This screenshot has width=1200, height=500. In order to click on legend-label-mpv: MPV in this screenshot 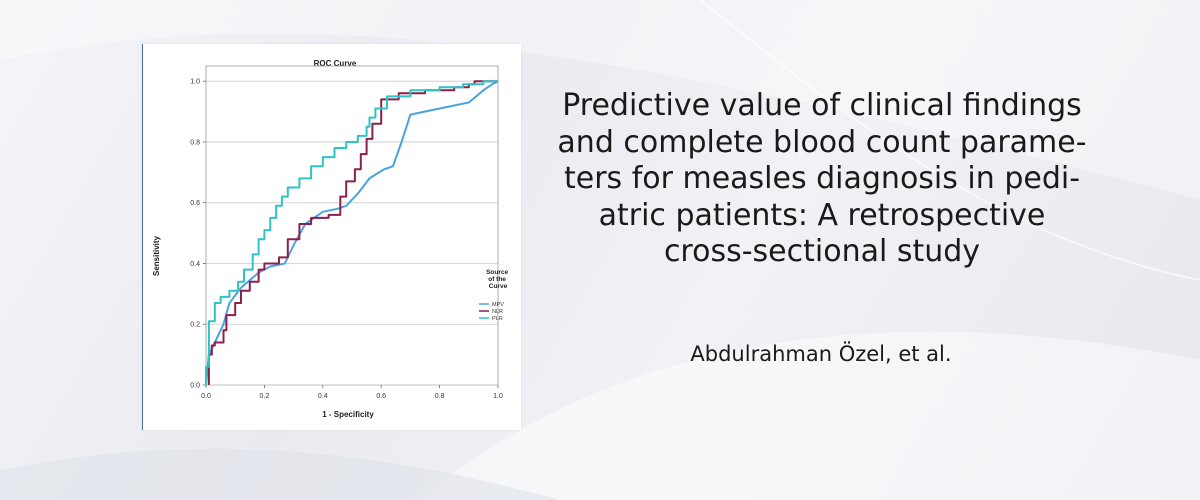, I will do `click(498, 305)`.